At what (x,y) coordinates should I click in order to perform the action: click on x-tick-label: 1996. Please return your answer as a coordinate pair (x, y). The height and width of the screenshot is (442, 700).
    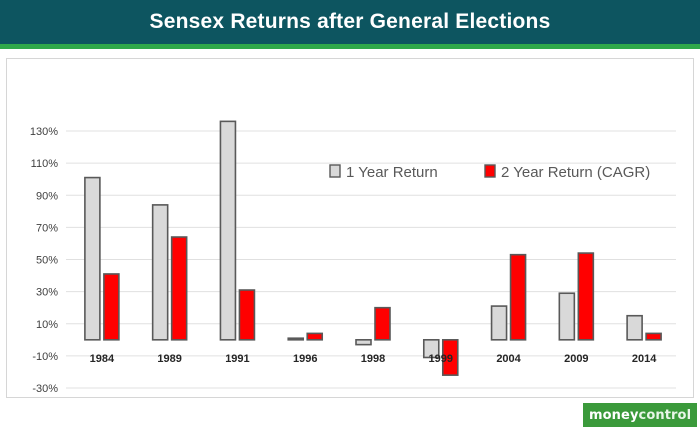
    Looking at the image, I should click on (305, 359).